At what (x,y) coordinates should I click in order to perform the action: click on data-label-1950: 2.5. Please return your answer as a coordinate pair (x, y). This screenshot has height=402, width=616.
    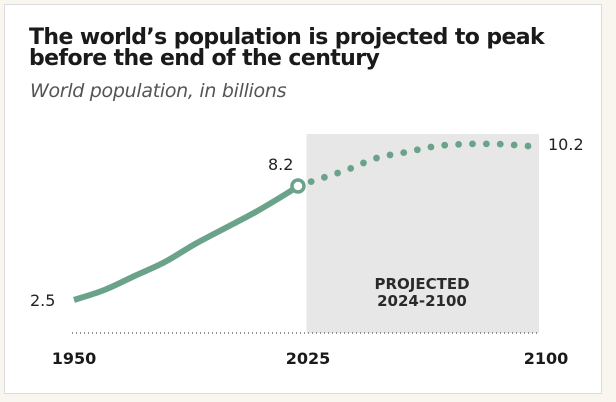
    Looking at the image, I should click on (42, 300).